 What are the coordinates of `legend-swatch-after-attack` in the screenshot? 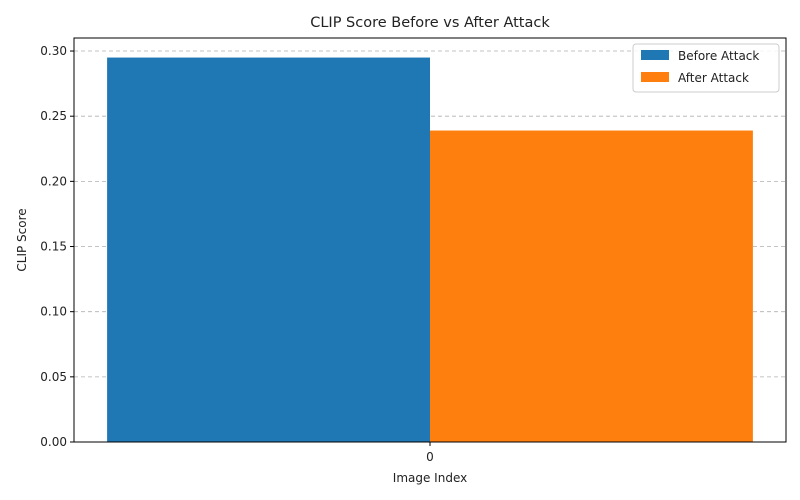 It's located at (655, 77).